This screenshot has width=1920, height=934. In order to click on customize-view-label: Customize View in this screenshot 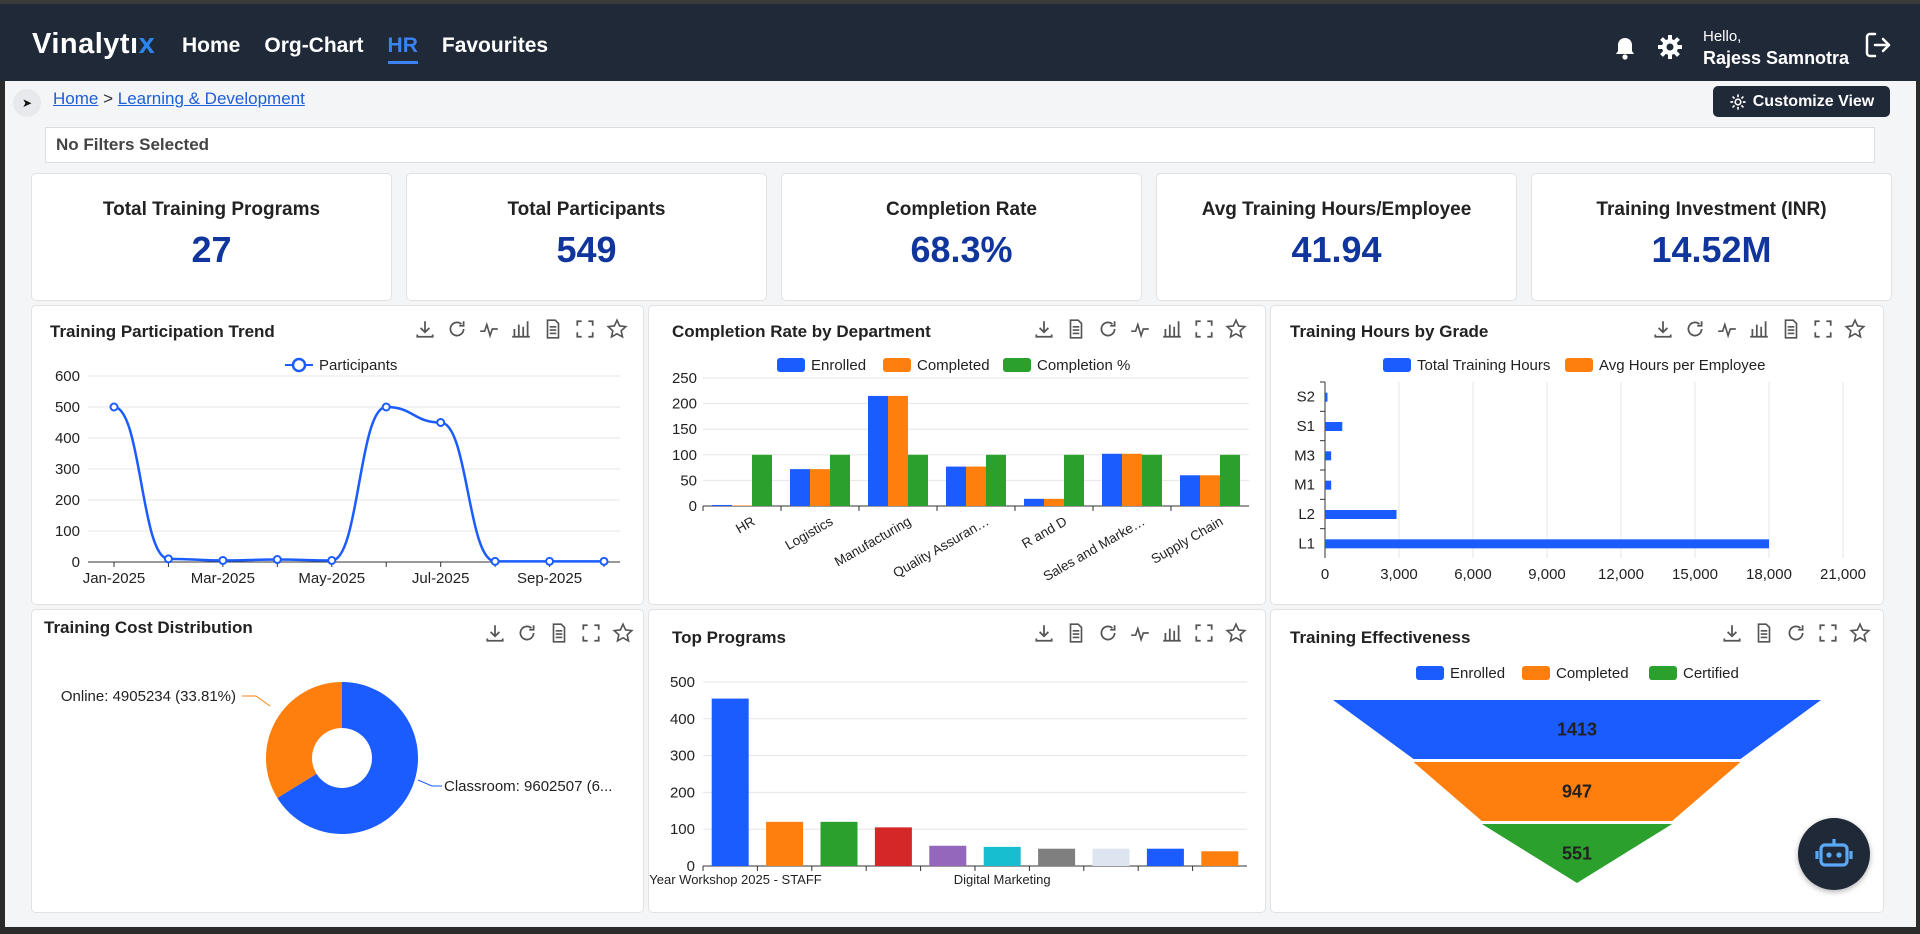, I will do `click(1813, 101)`.